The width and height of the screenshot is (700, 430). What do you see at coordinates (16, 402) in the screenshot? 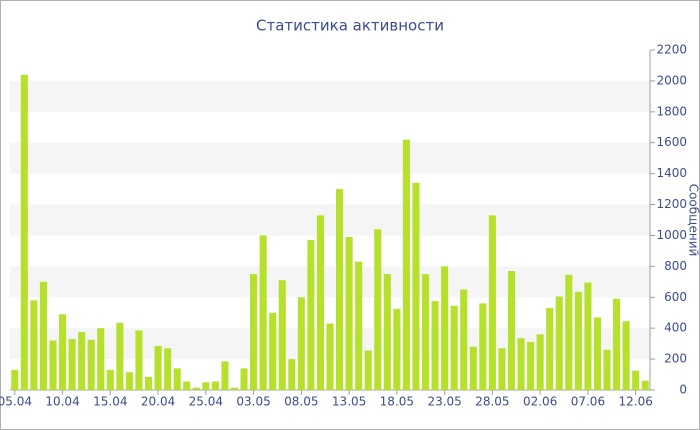
I see `x-tick-label: 05.04` at bounding box center [16, 402].